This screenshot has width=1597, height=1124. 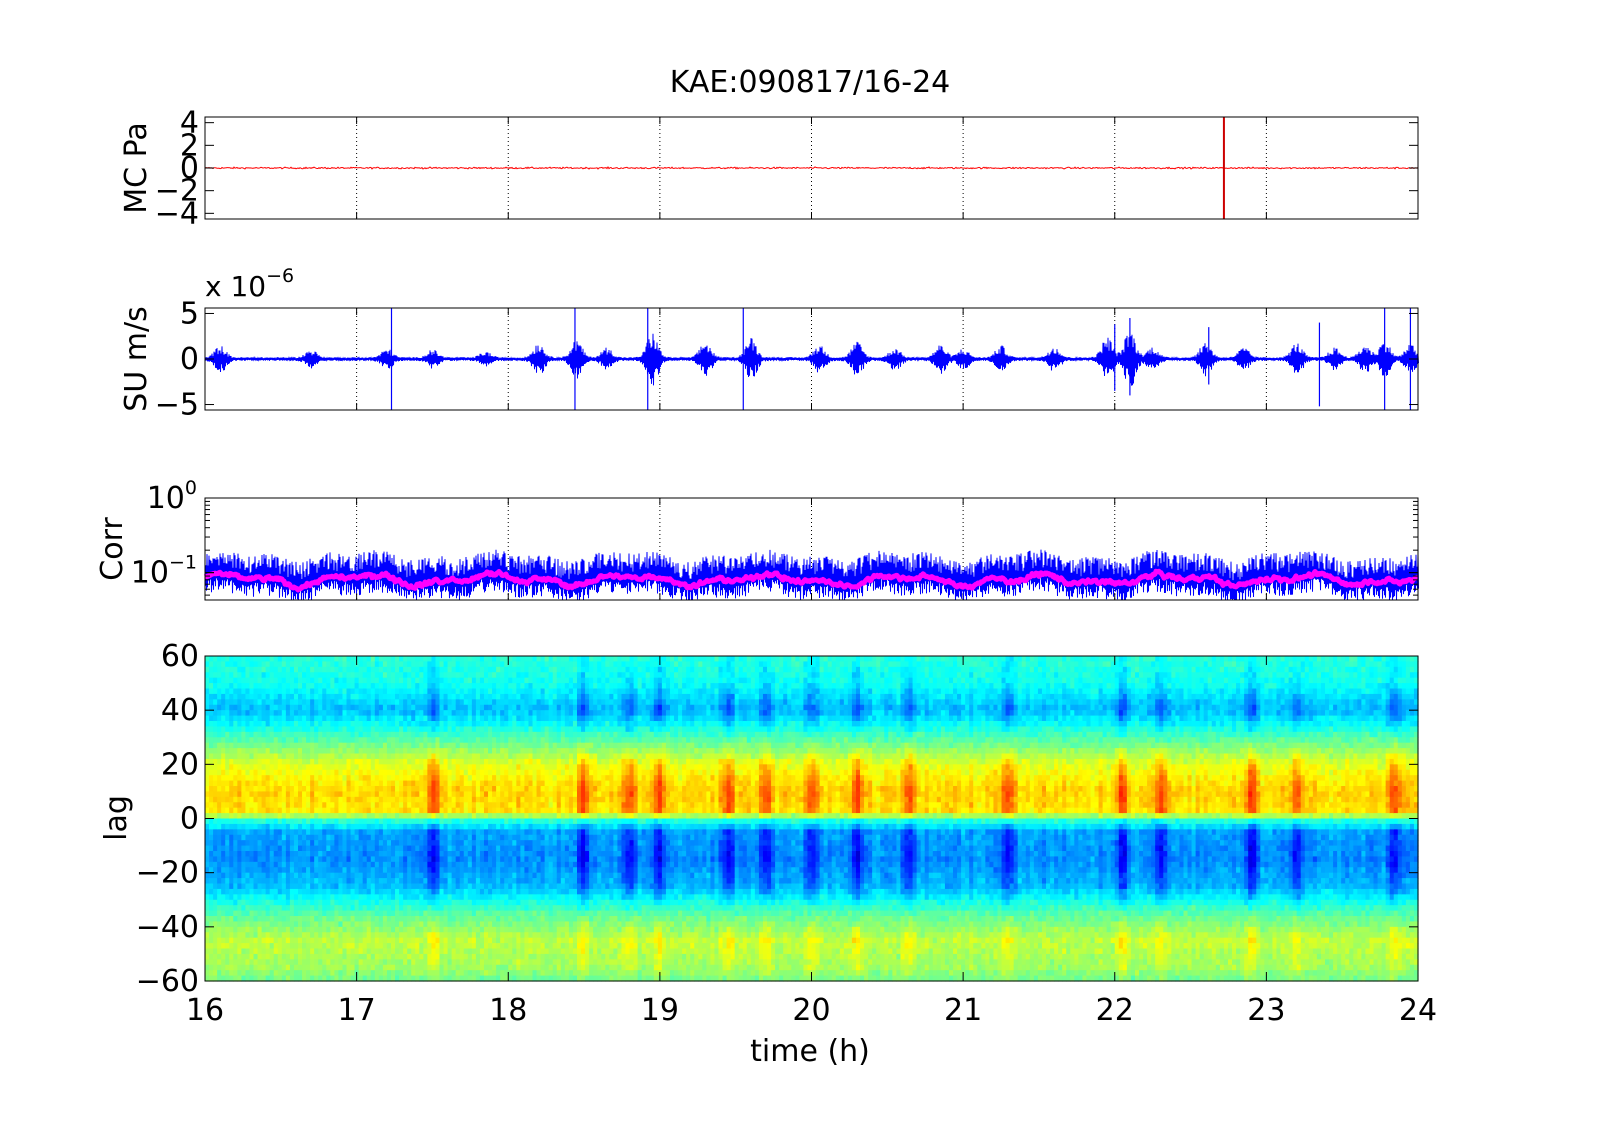 I want to click on figure-title: KAE:090817/16-24, so click(x=810, y=82).